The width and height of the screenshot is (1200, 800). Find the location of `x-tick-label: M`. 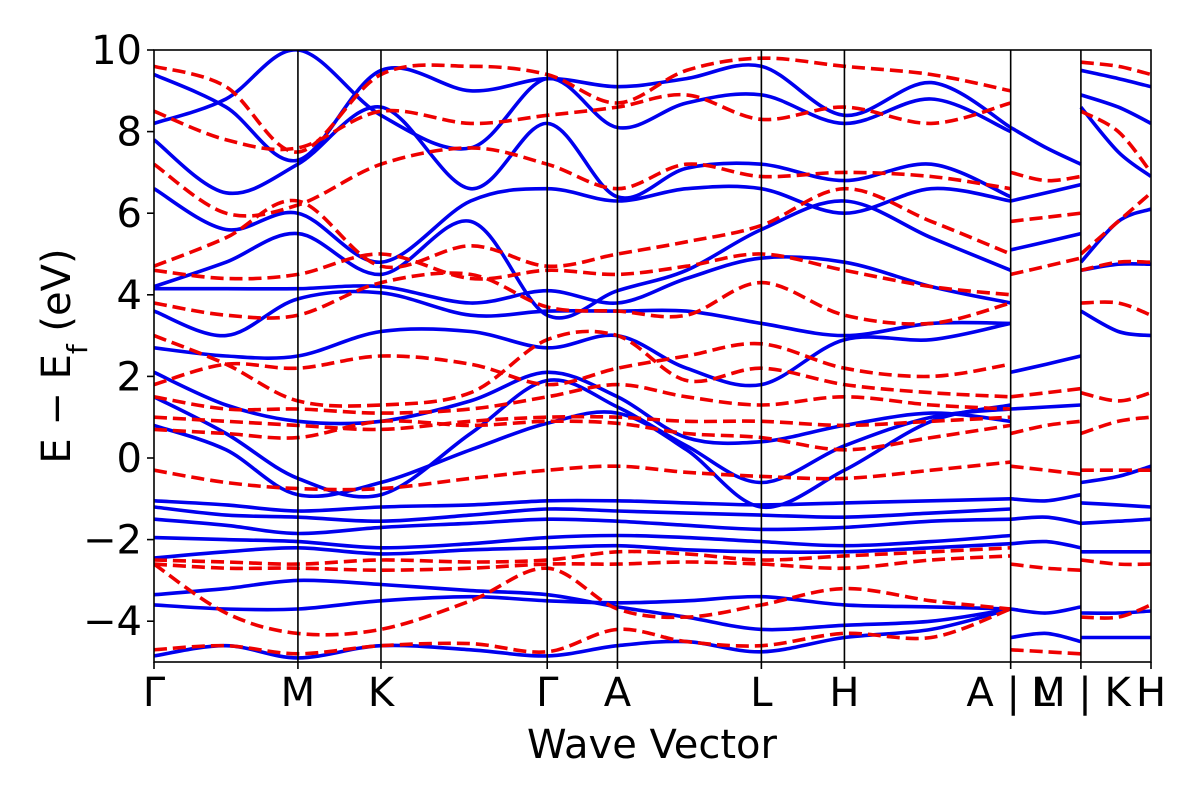

x-tick-label: M is located at coordinates (298, 693).